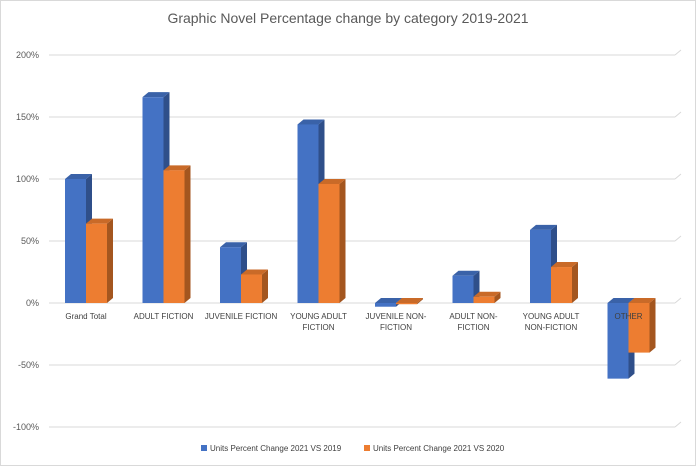  Describe the element at coordinates (396, 322) in the screenshot. I see `category-label: JUVENILE NON- FICTION` at that location.